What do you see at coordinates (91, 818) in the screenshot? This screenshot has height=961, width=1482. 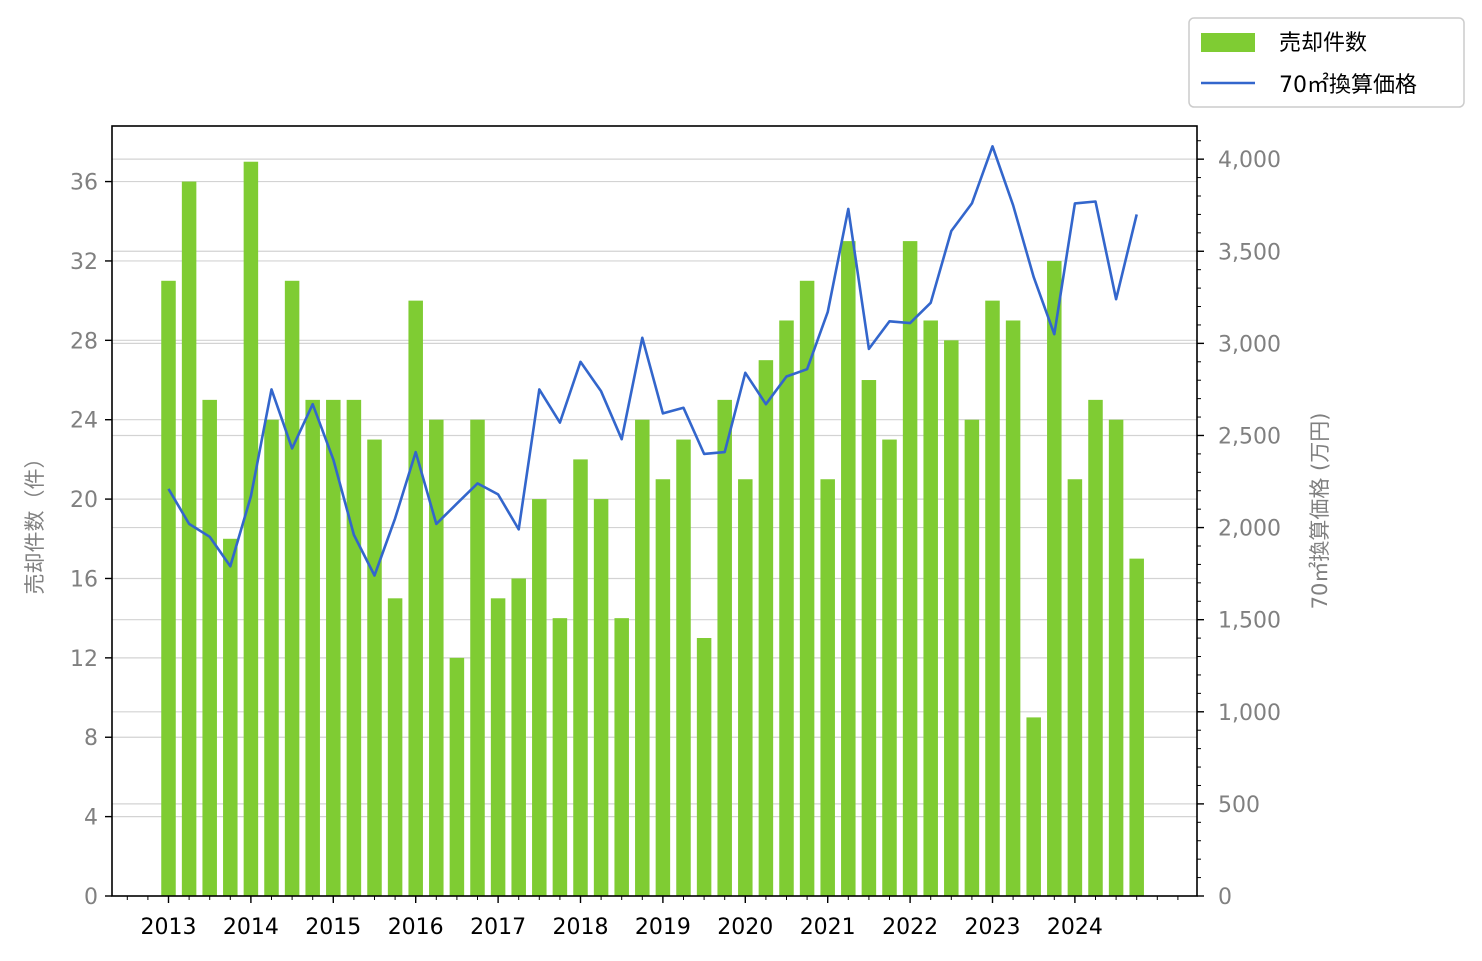 I see `left-tick-label-1: 4` at bounding box center [91, 818].